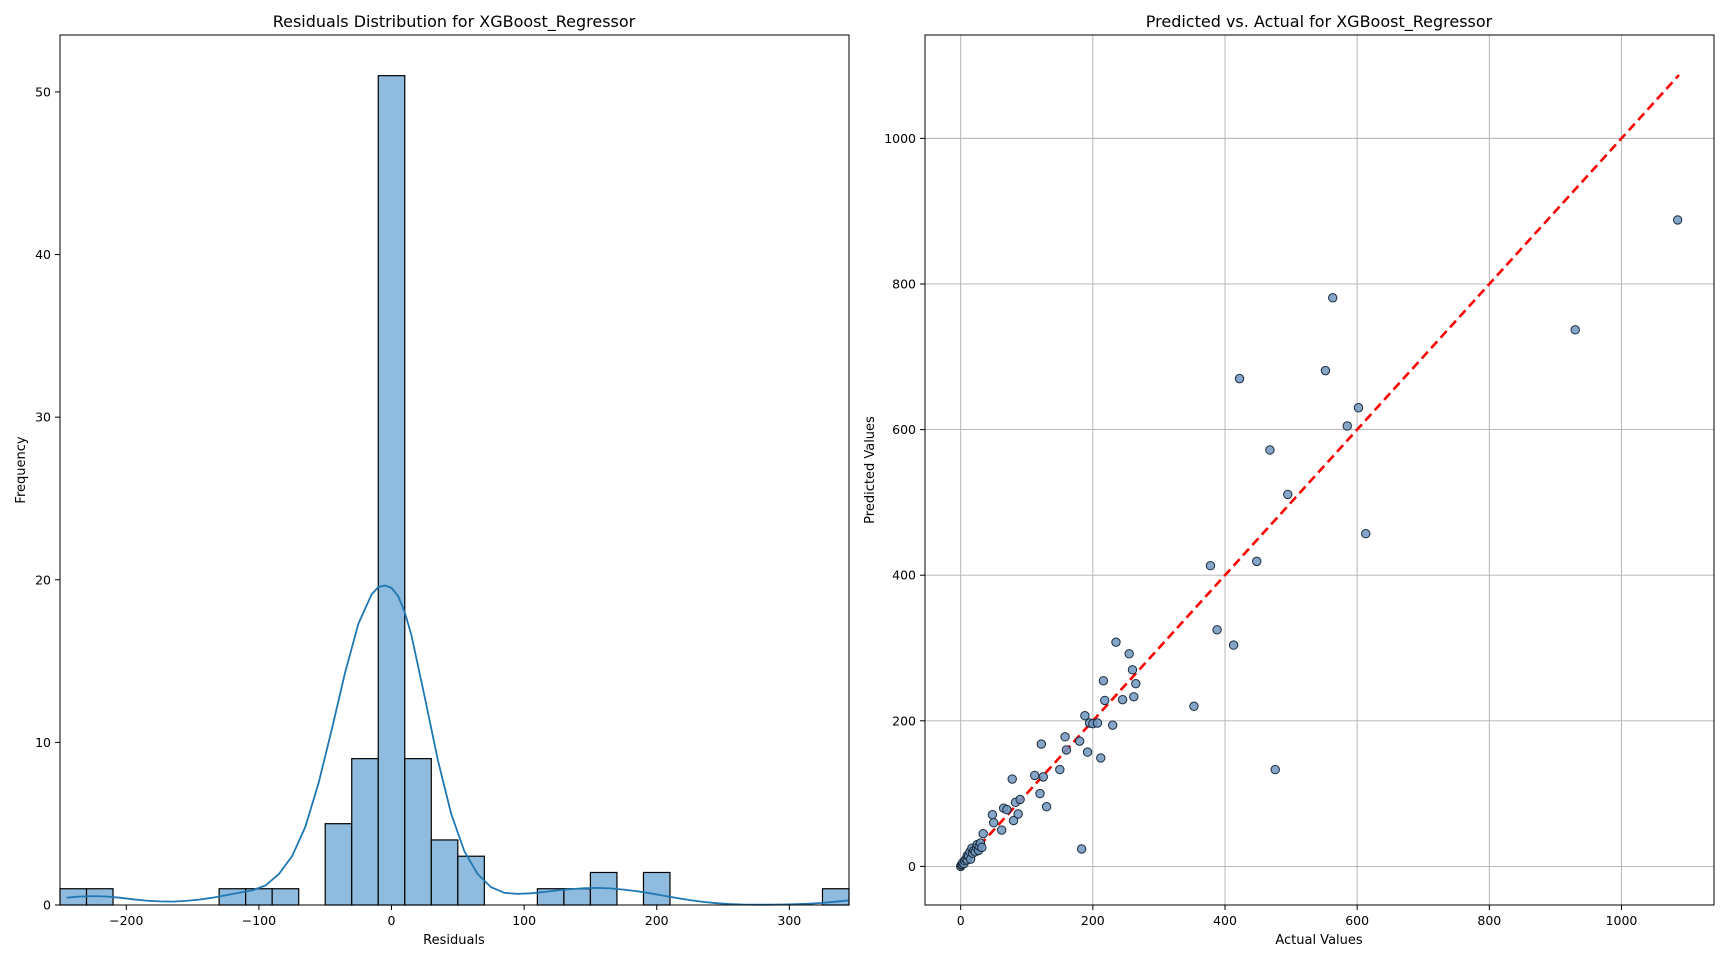 The image size is (1728, 960). What do you see at coordinates (1622, 920) in the screenshot?
I see `x-tick-label: 1000` at bounding box center [1622, 920].